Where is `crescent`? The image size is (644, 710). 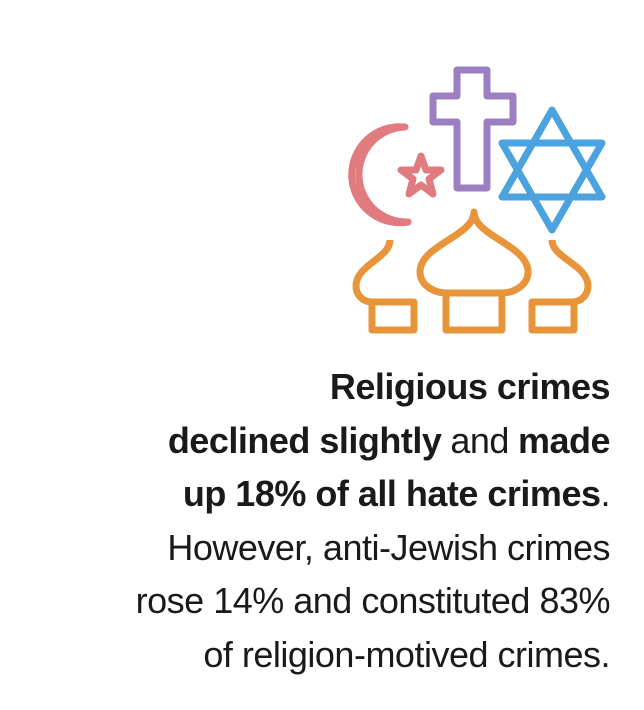
crescent is located at coordinates (380, 175).